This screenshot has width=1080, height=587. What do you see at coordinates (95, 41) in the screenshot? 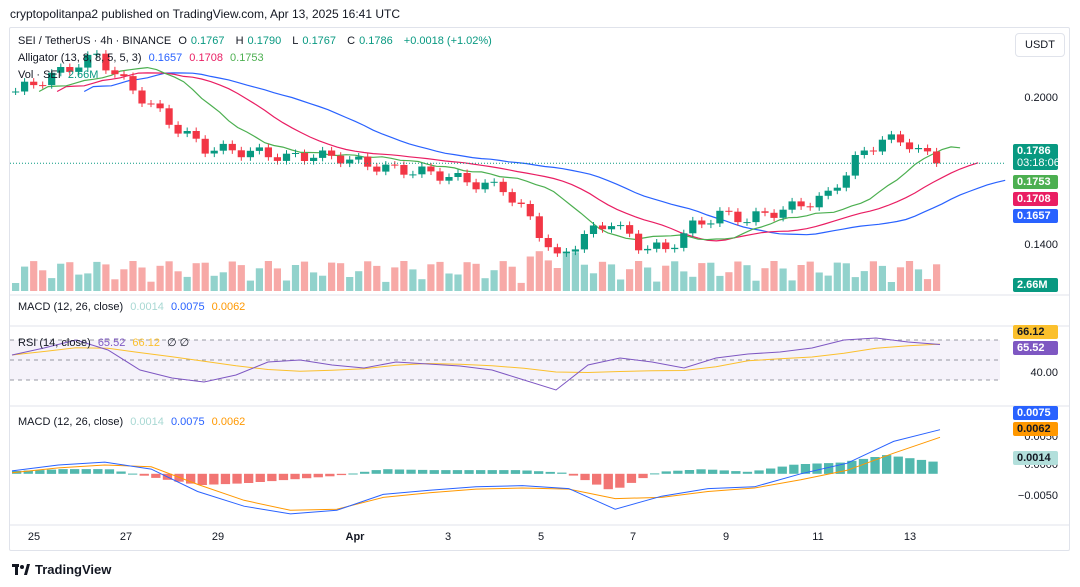
I see `symbol-label: SEI / TetherUS · 4h · BINANCE` at bounding box center [95, 41].